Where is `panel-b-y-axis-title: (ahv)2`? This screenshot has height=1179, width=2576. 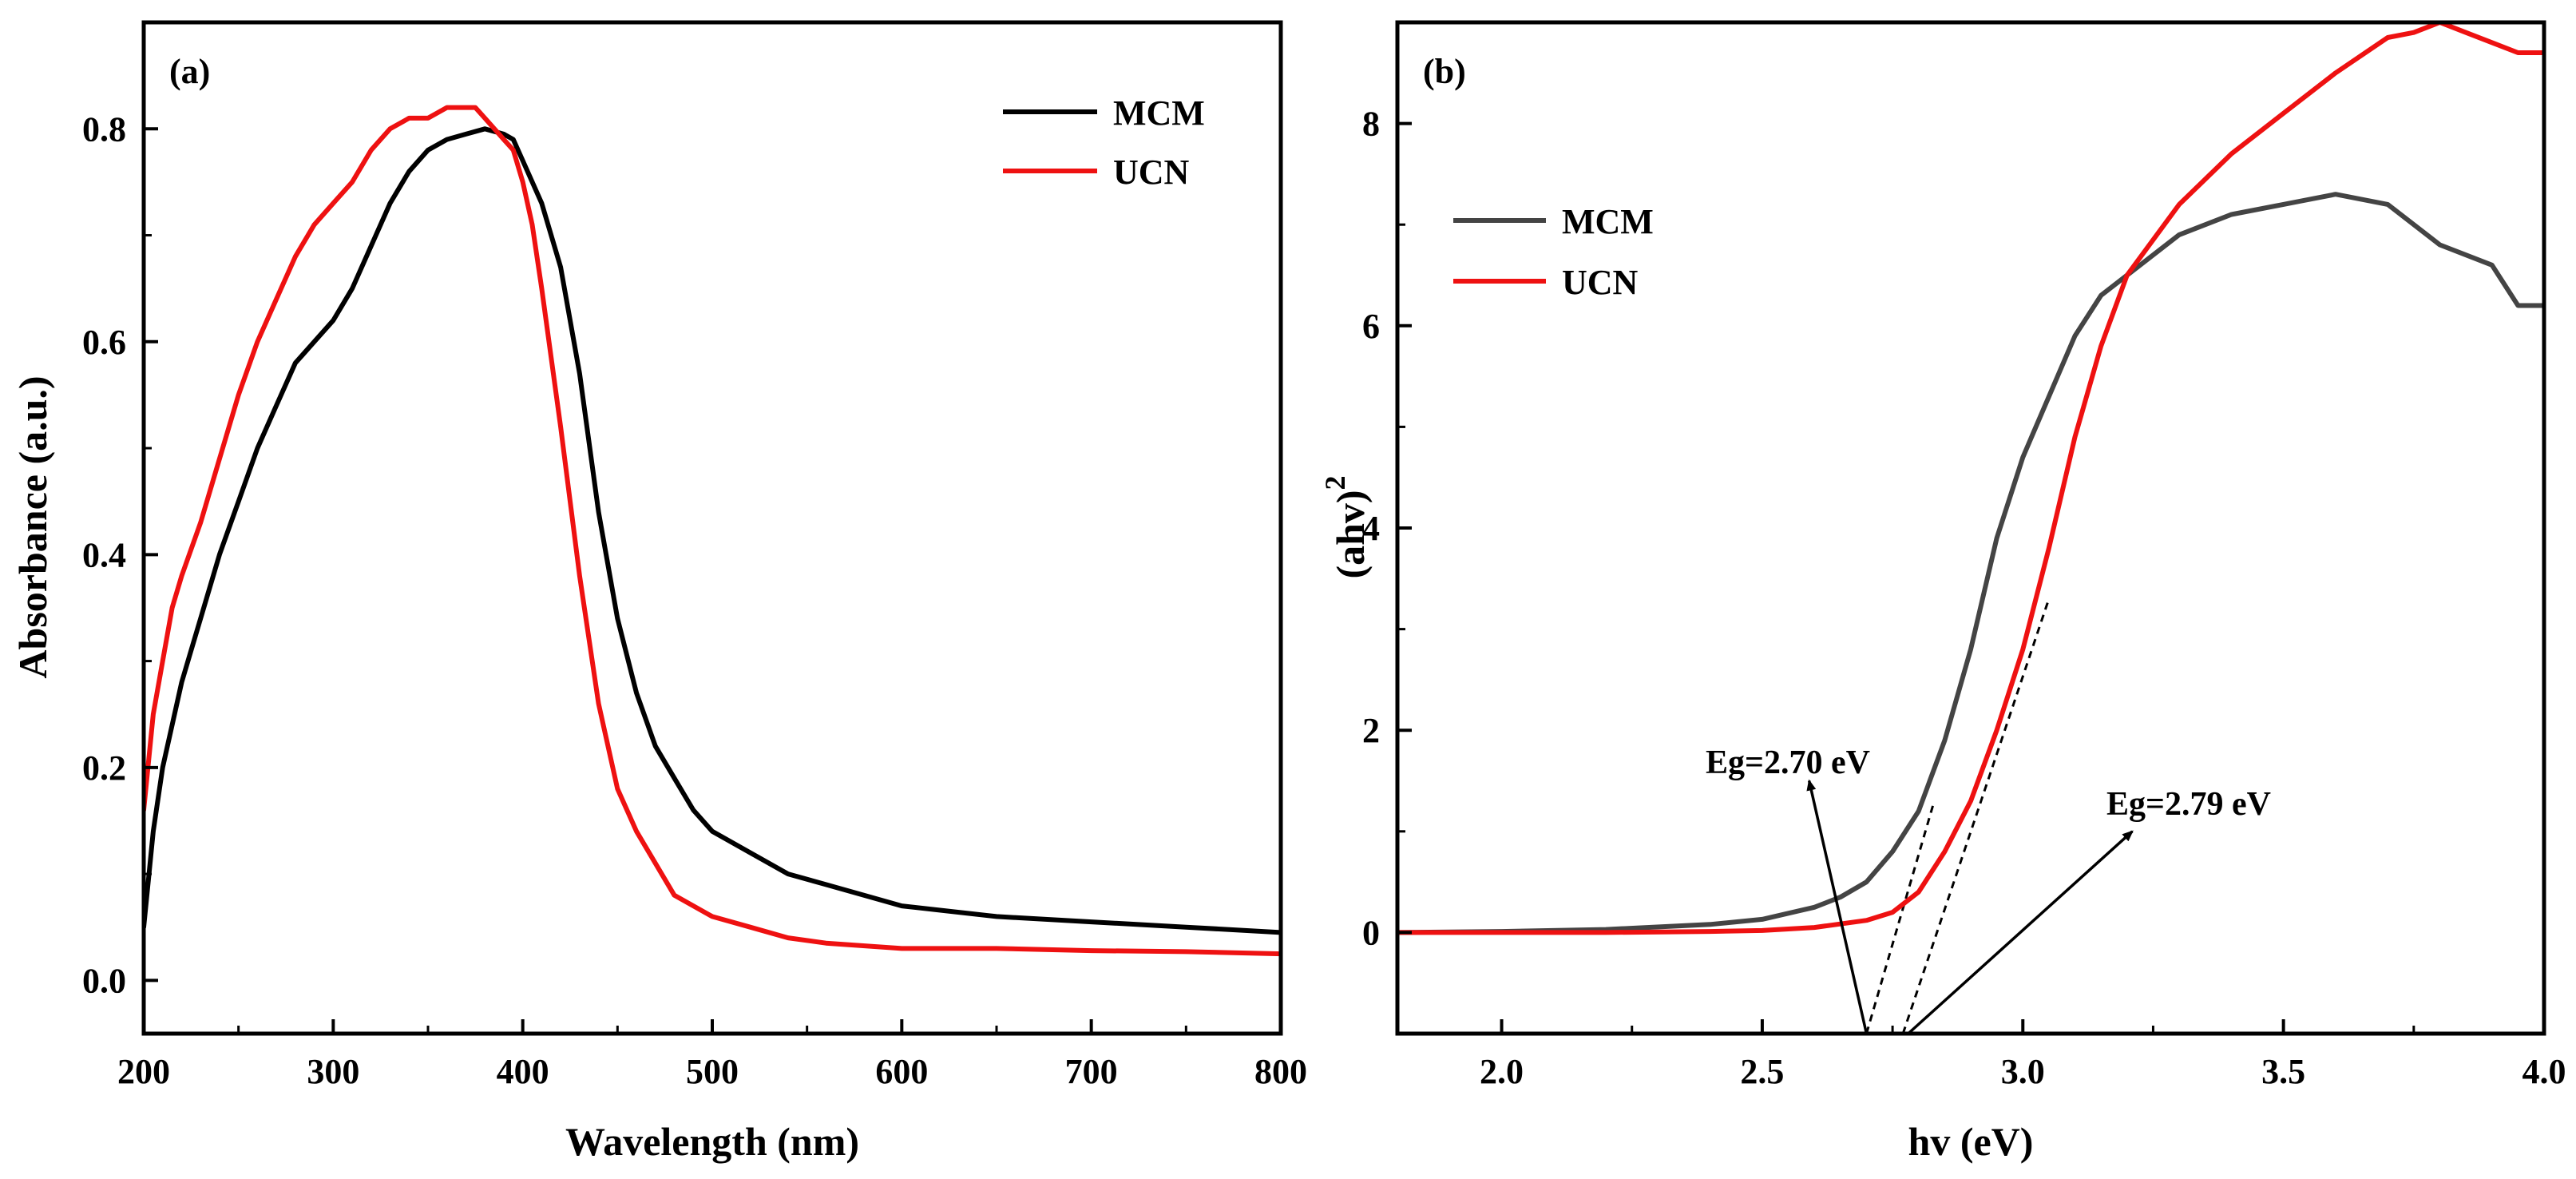 panel-b-y-axis-title: (ahv)2 is located at coordinates (1346, 527).